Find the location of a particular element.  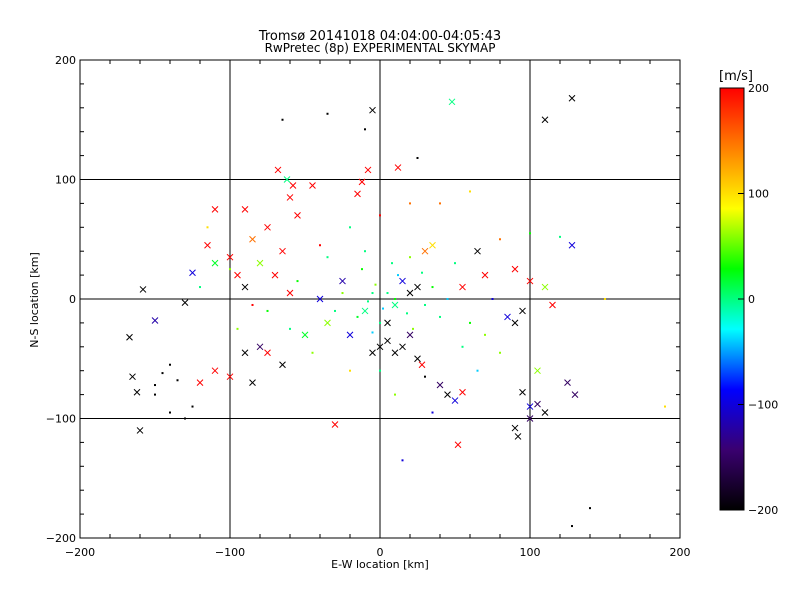

y-tick-label: 200 is located at coordinates (65, 60).